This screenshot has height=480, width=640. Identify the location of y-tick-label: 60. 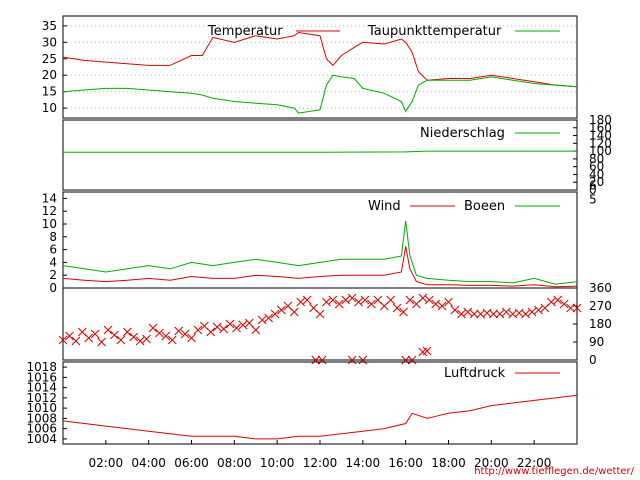
(596, 167).